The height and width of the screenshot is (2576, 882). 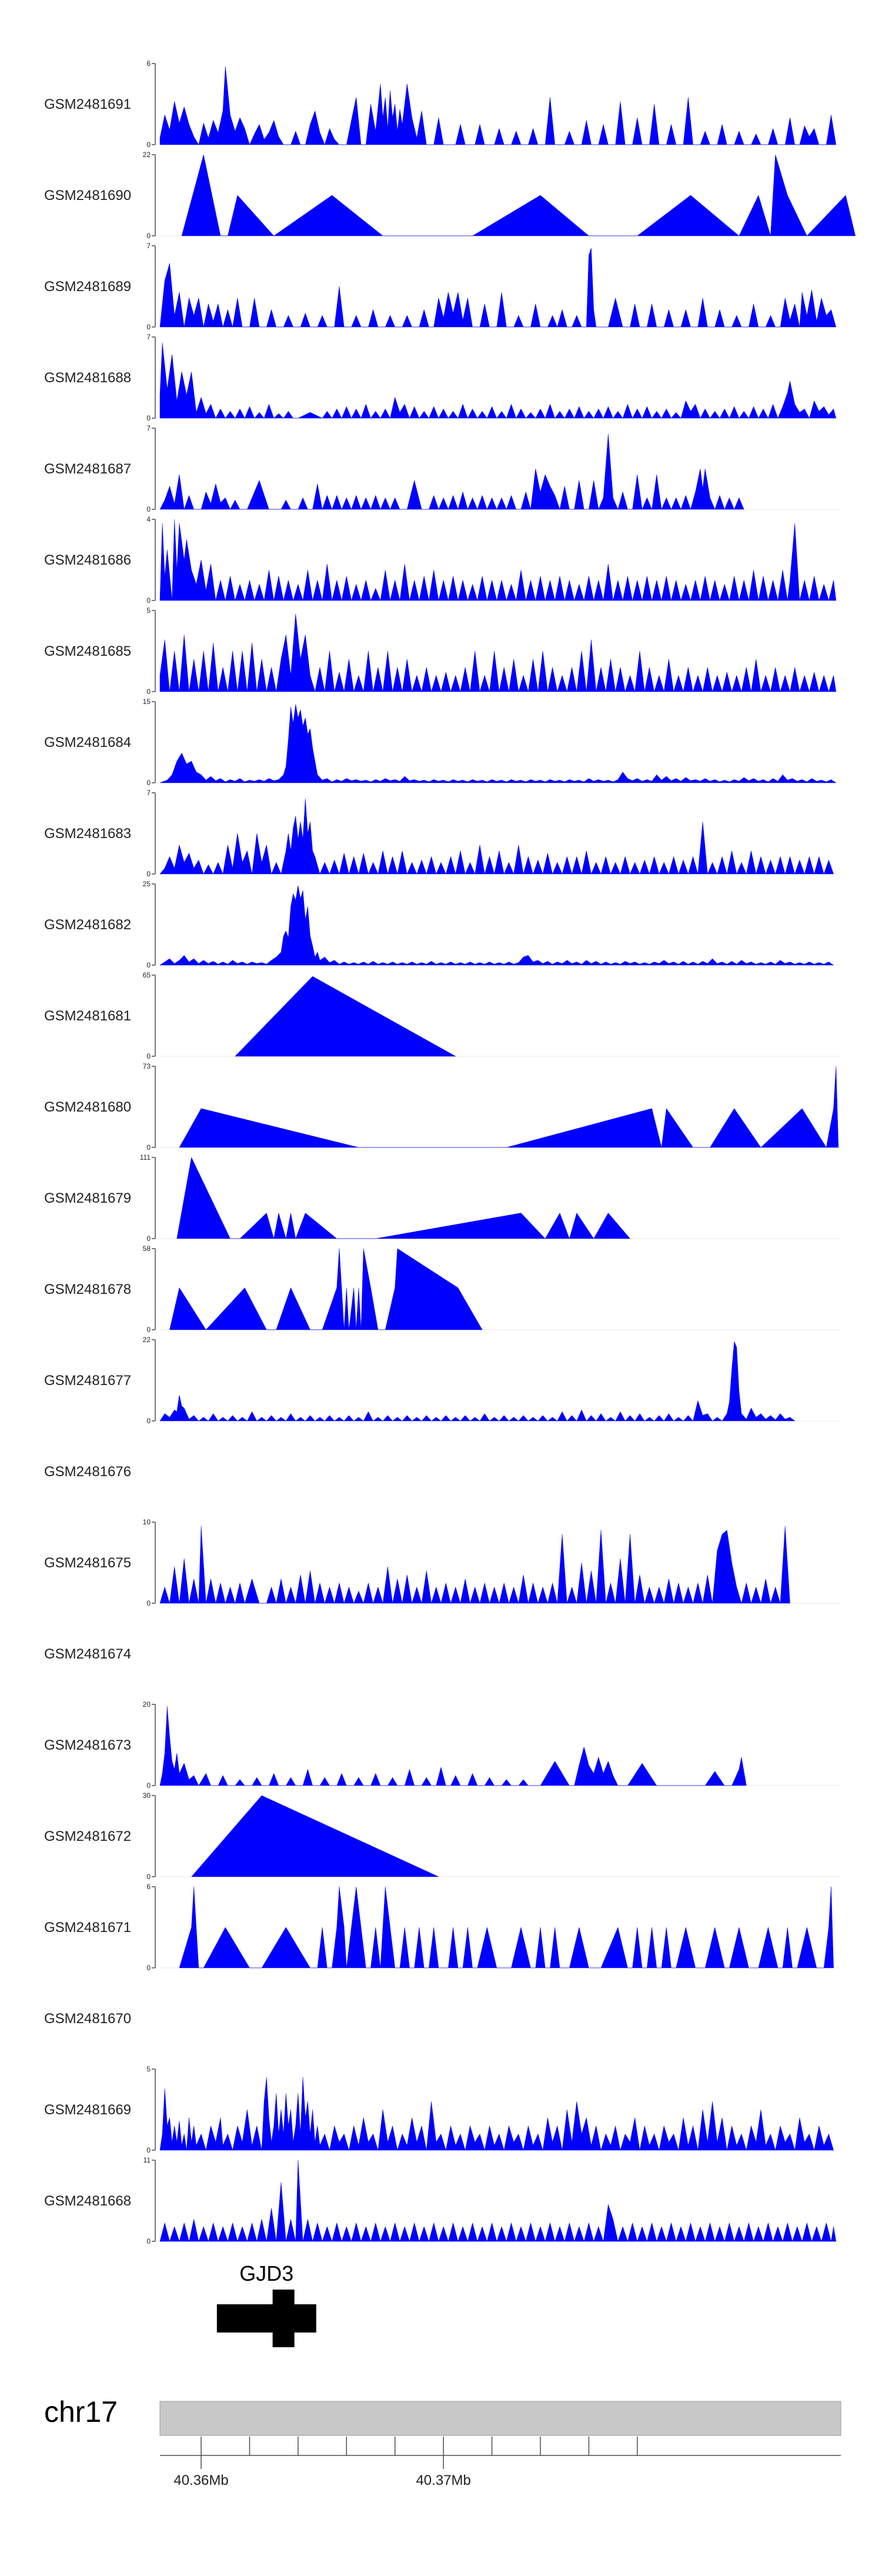 I want to click on track-label: GSM2481690, so click(x=87, y=195).